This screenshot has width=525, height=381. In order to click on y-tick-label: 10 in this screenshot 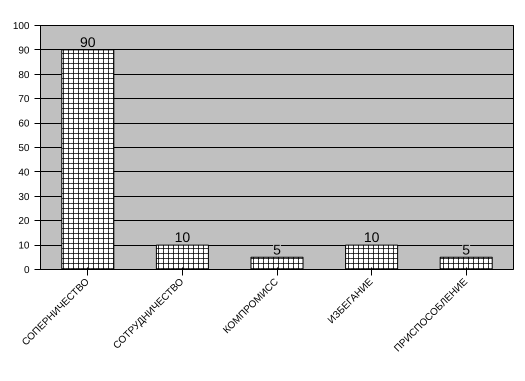, I will do `click(24, 246)`.